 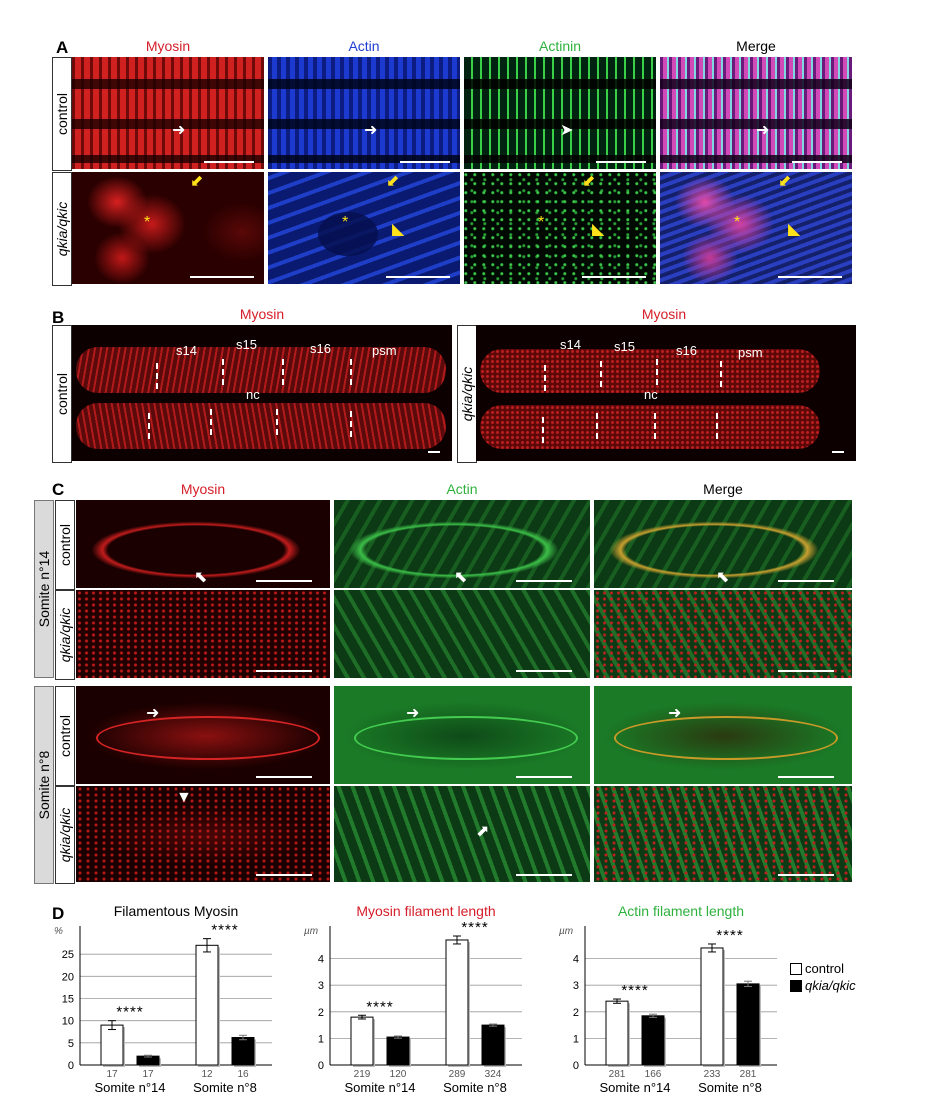 What do you see at coordinates (65, 736) in the screenshot?
I see `panel-c-row-label-3: control` at bounding box center [65, 736].